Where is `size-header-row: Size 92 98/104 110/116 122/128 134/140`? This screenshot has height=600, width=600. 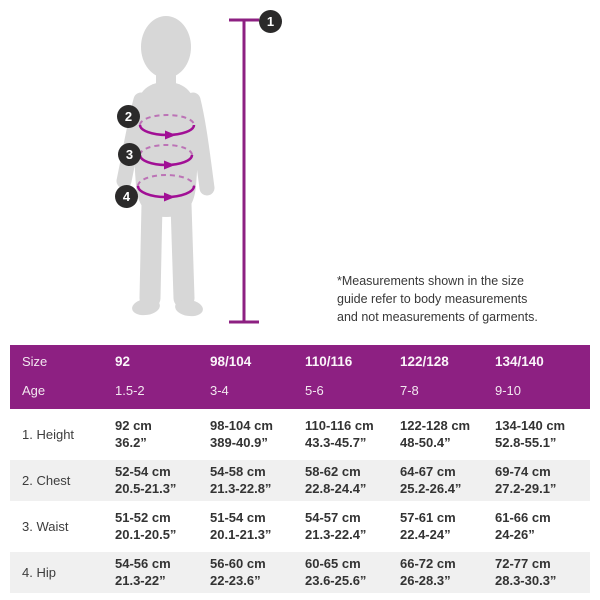 size-header-row: Size 92 98/104 110/116 122/128 134/140 is located at coordinates (300, 361).